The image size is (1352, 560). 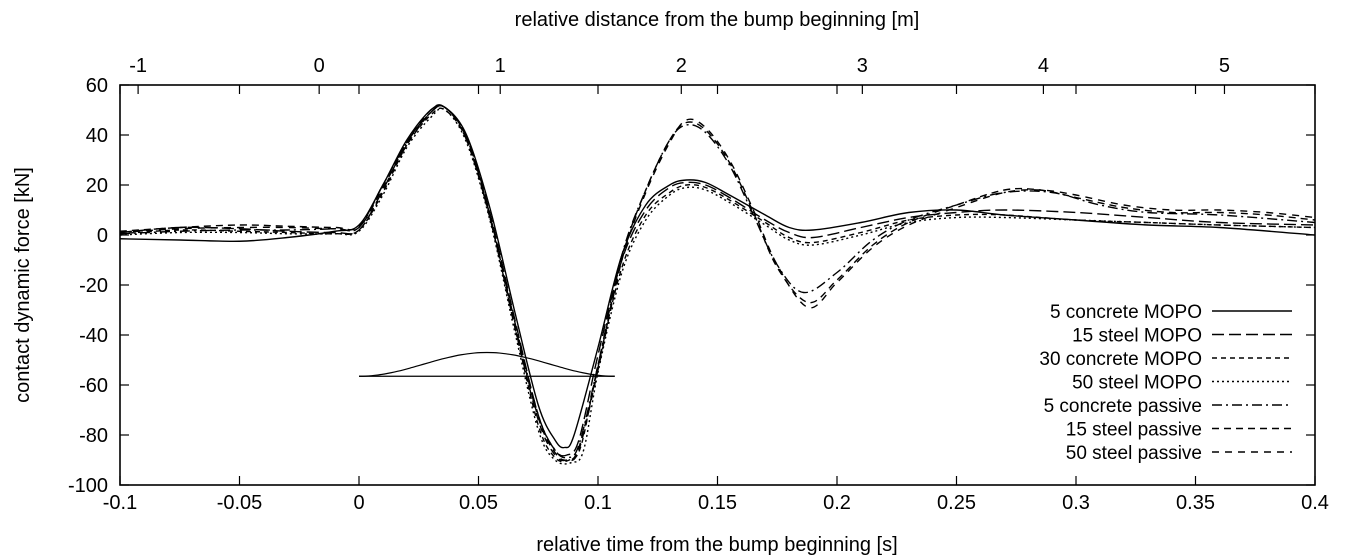 I want to click on x-tick-label: 0.4, so click(x=1315, y=503).